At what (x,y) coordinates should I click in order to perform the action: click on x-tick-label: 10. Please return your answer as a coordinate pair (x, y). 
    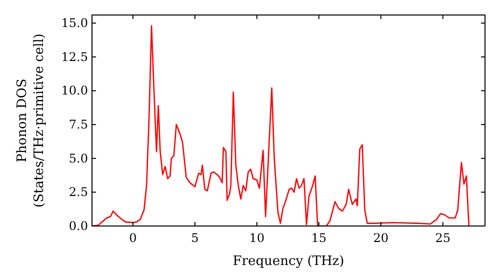
    Looking at the image, I should click on (257, 238).